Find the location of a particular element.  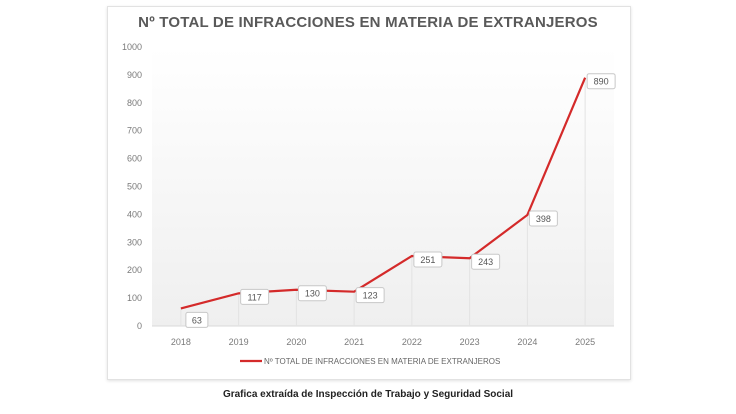

data-label: 130 is located at coordinates (312, 294).